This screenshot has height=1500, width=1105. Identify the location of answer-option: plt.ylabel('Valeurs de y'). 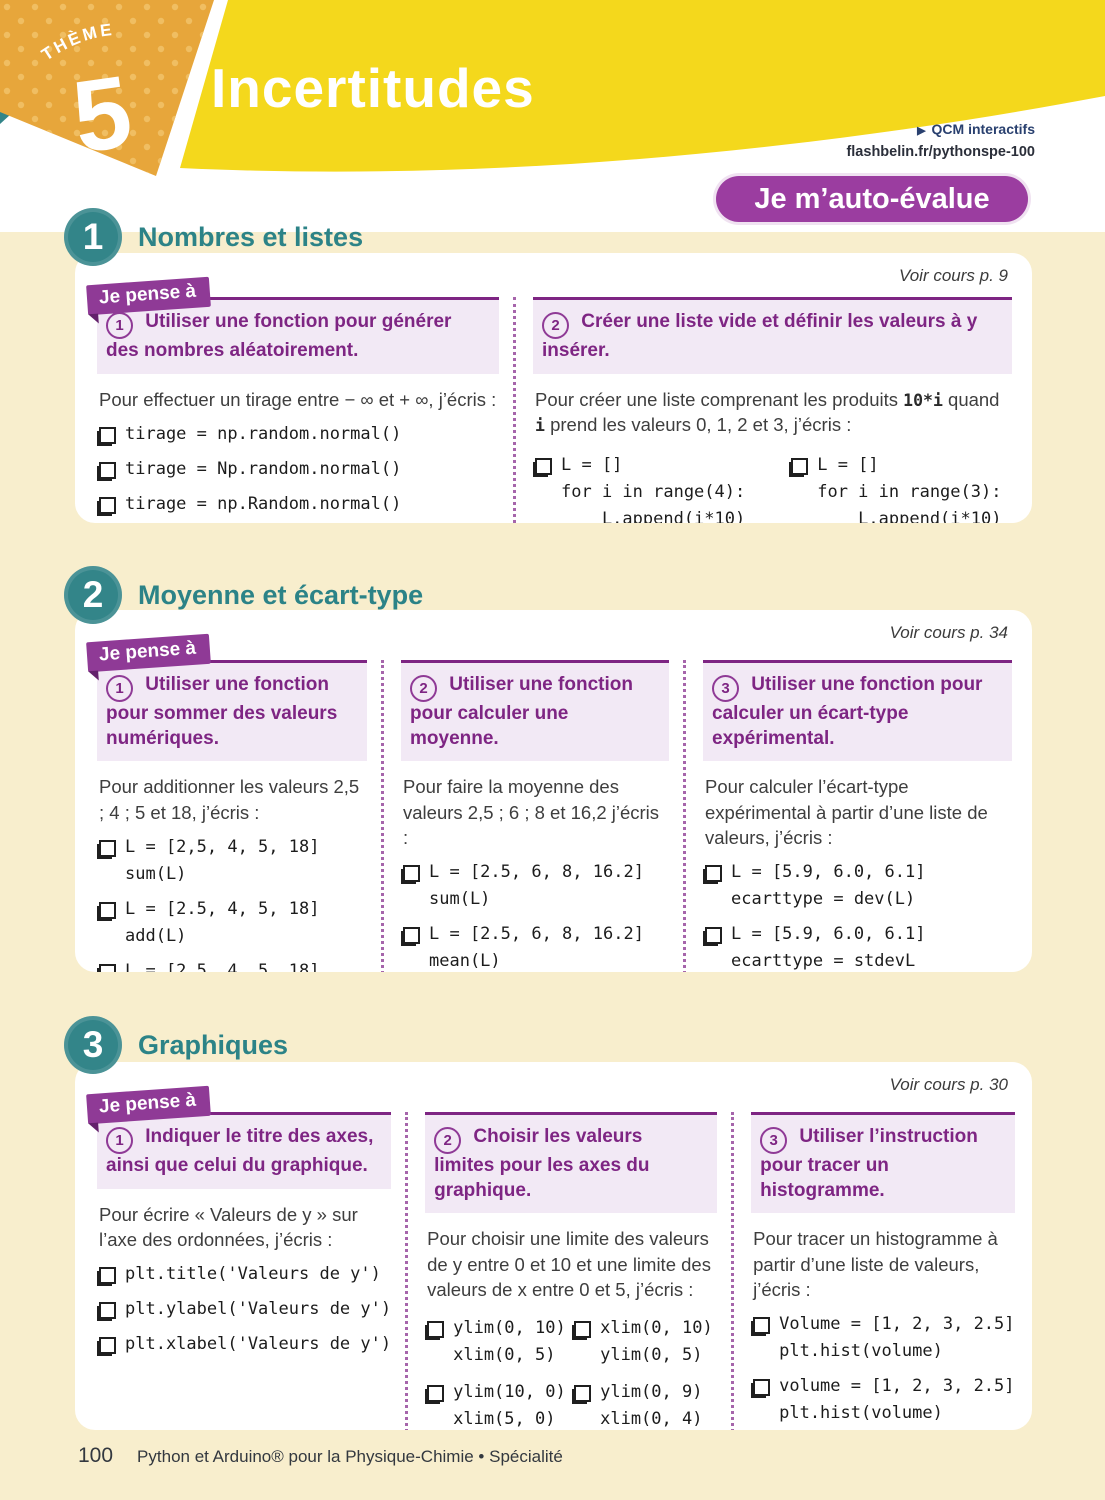
(244, 1309).